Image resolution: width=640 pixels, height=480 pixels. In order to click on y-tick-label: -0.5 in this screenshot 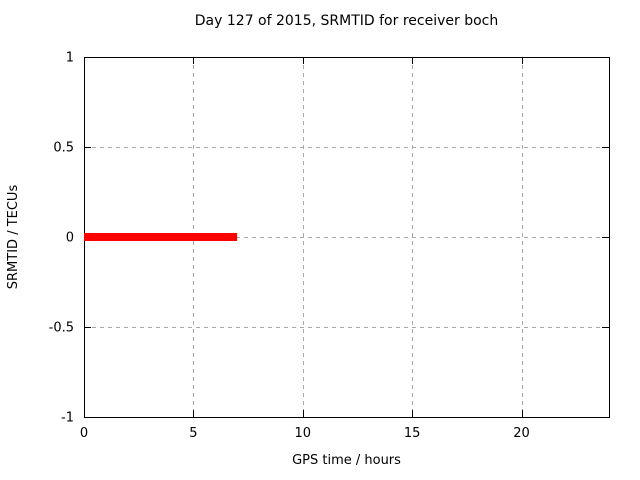, I will do `click(61, 328)`.